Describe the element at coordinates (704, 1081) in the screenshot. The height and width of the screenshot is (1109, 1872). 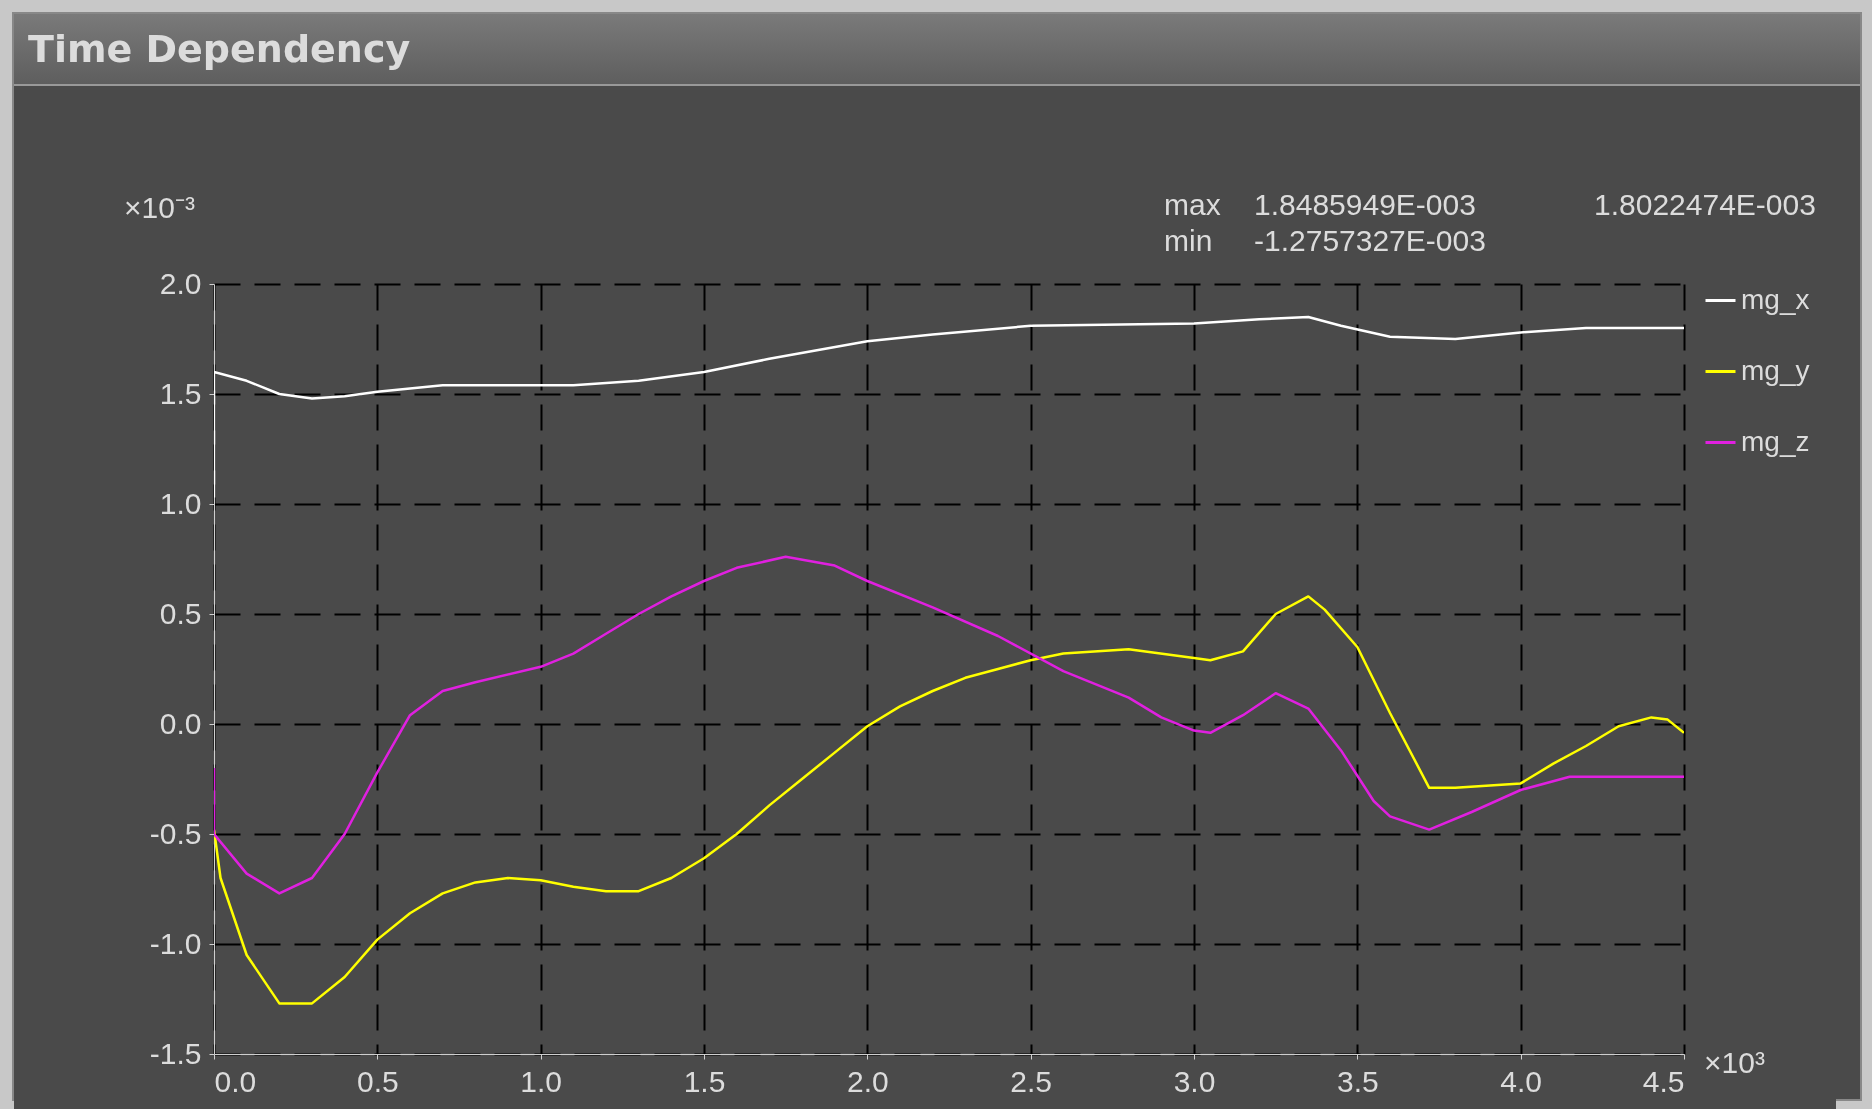
I see `x-tick-label: 1.5` at that location.